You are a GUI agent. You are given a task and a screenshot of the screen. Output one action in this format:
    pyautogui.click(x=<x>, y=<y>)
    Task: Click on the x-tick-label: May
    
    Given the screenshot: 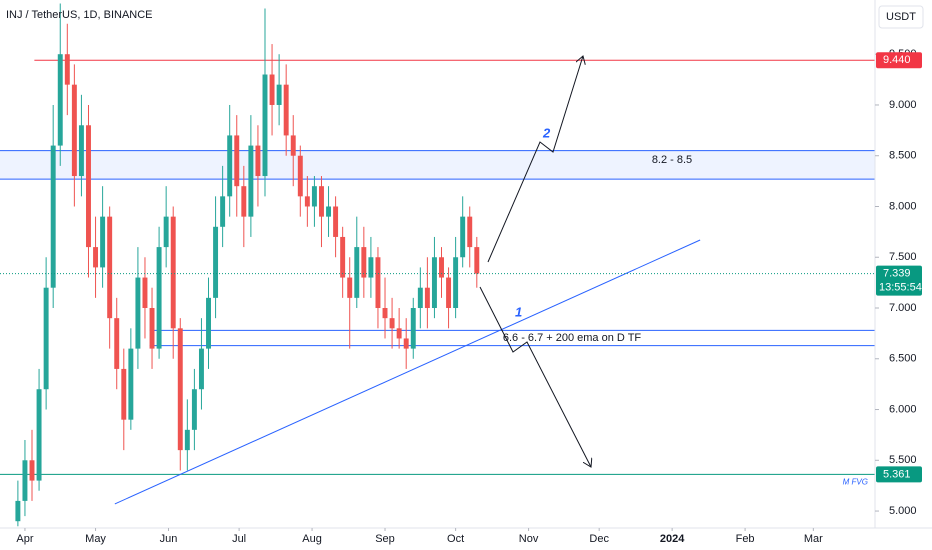 What is the action you would take?
    pyautogui.click(x=95, y=539)
    